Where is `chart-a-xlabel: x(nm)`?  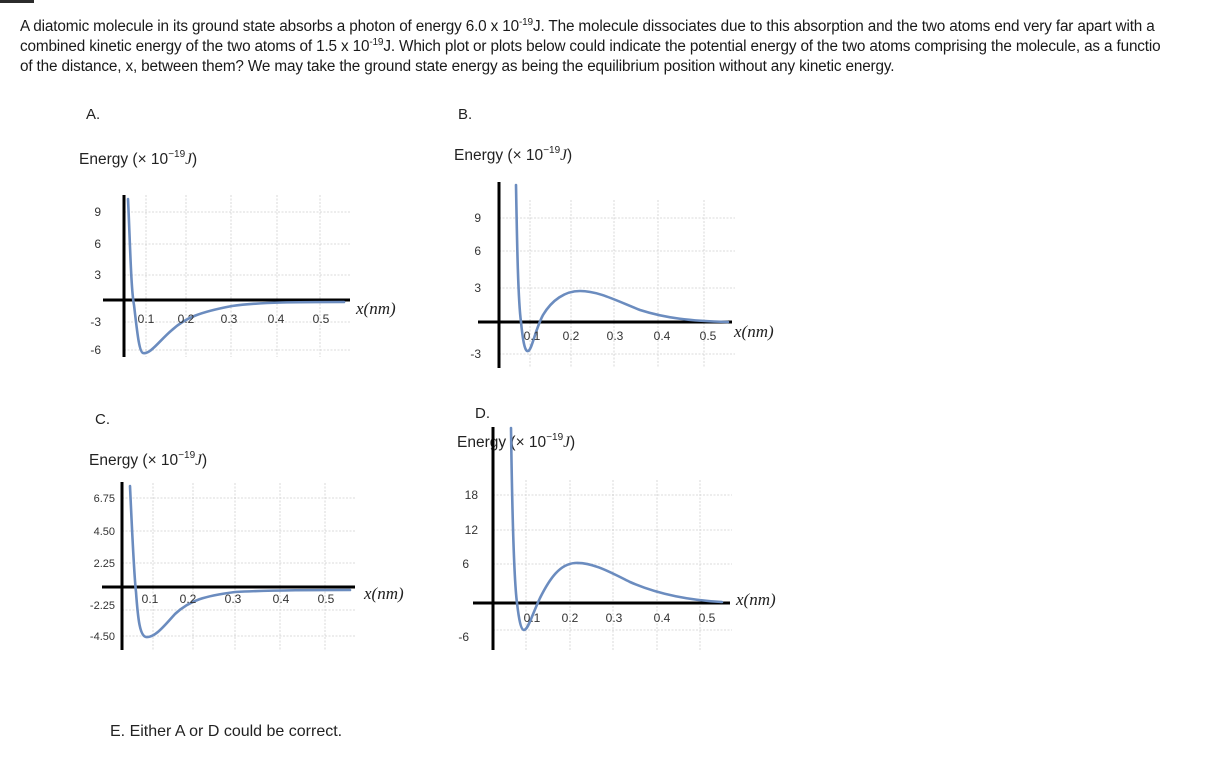
chart-a-xlabel: x(nm) is located at coordinates (375, 308).